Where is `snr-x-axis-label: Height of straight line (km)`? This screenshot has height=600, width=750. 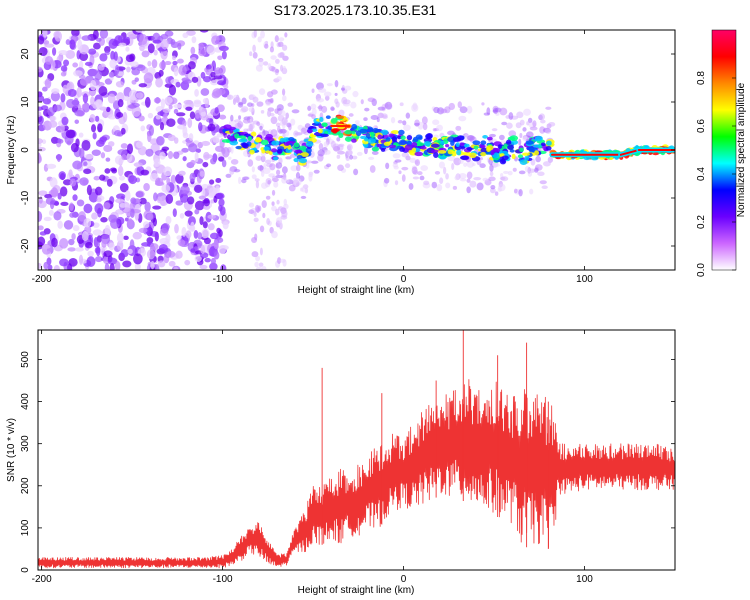
snr-x-axis-label: Height of straight line (km) is located at coordinates (356, 590).